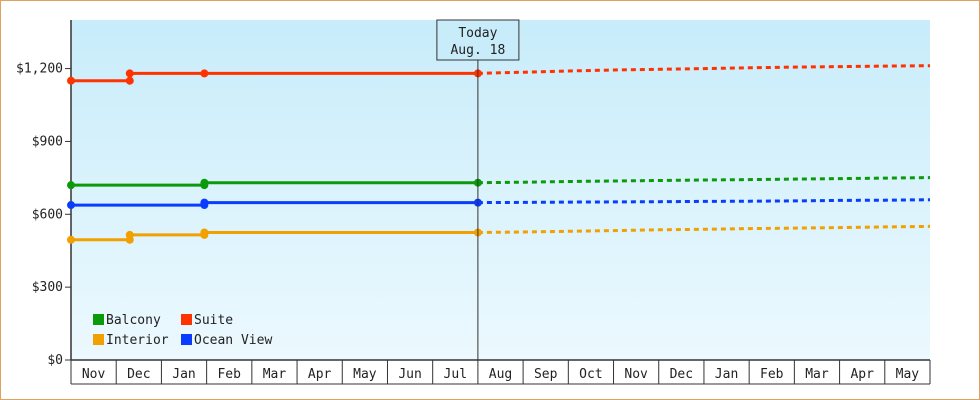 Image resolution: width=980 pixels, height=400 pixels. I want to click on legend-swatch-ocean-view, so click(186, 339).